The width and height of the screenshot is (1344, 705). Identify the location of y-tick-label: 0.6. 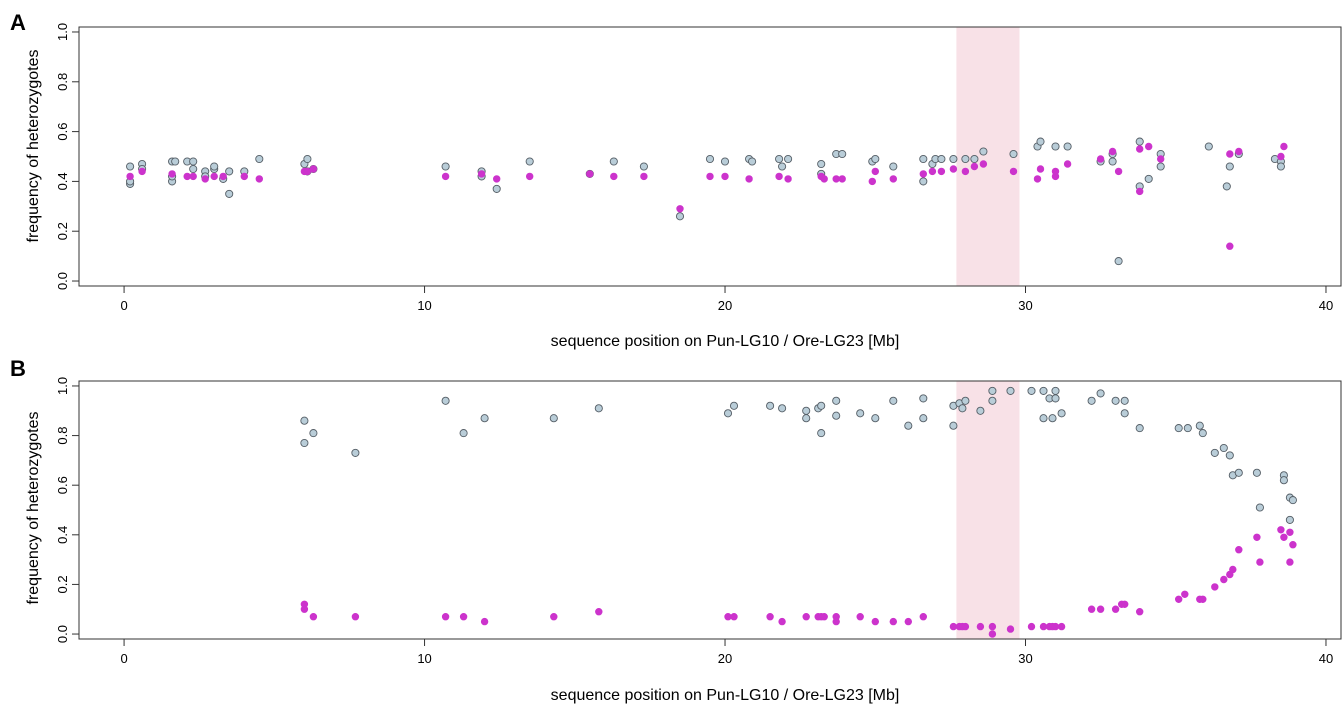
(62, 132).